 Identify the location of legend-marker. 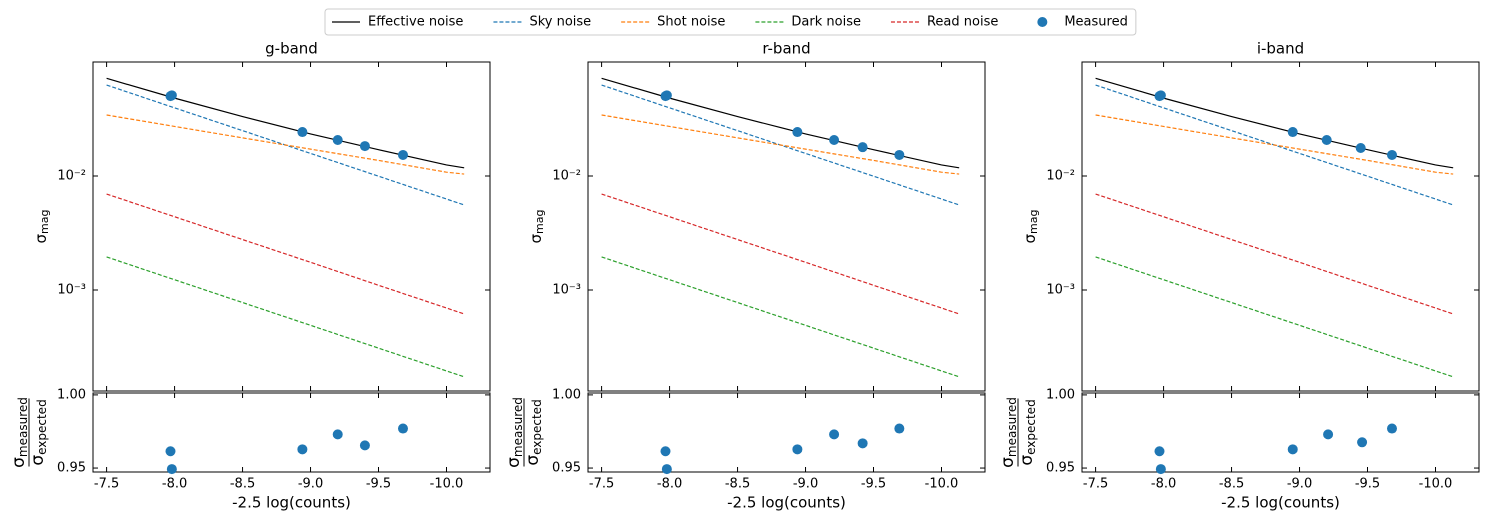
(1042, 22).